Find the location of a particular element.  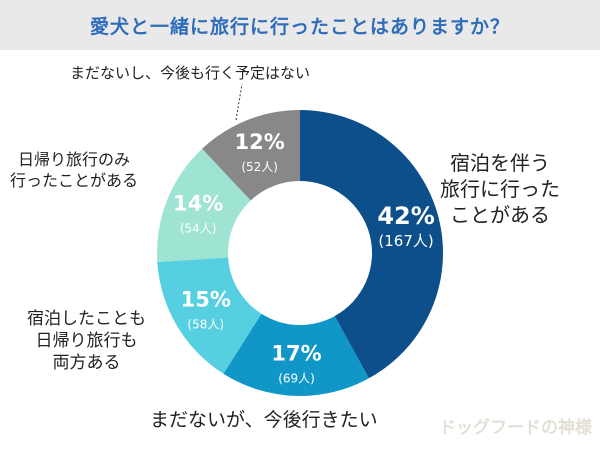

percent-label: 42% is located at coordinates (405, 216).